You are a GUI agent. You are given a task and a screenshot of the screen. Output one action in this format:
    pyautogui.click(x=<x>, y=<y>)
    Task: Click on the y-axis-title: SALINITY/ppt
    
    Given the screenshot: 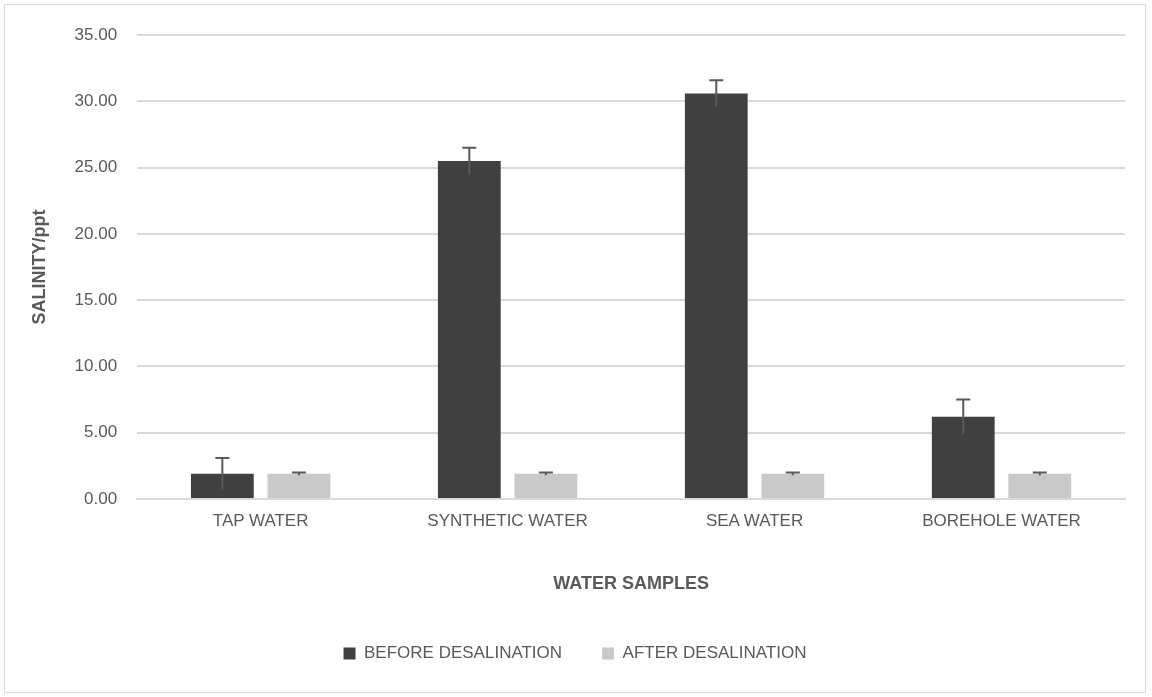 What is the action you would take?
    pyautogui.click(x=38, y=267)
    